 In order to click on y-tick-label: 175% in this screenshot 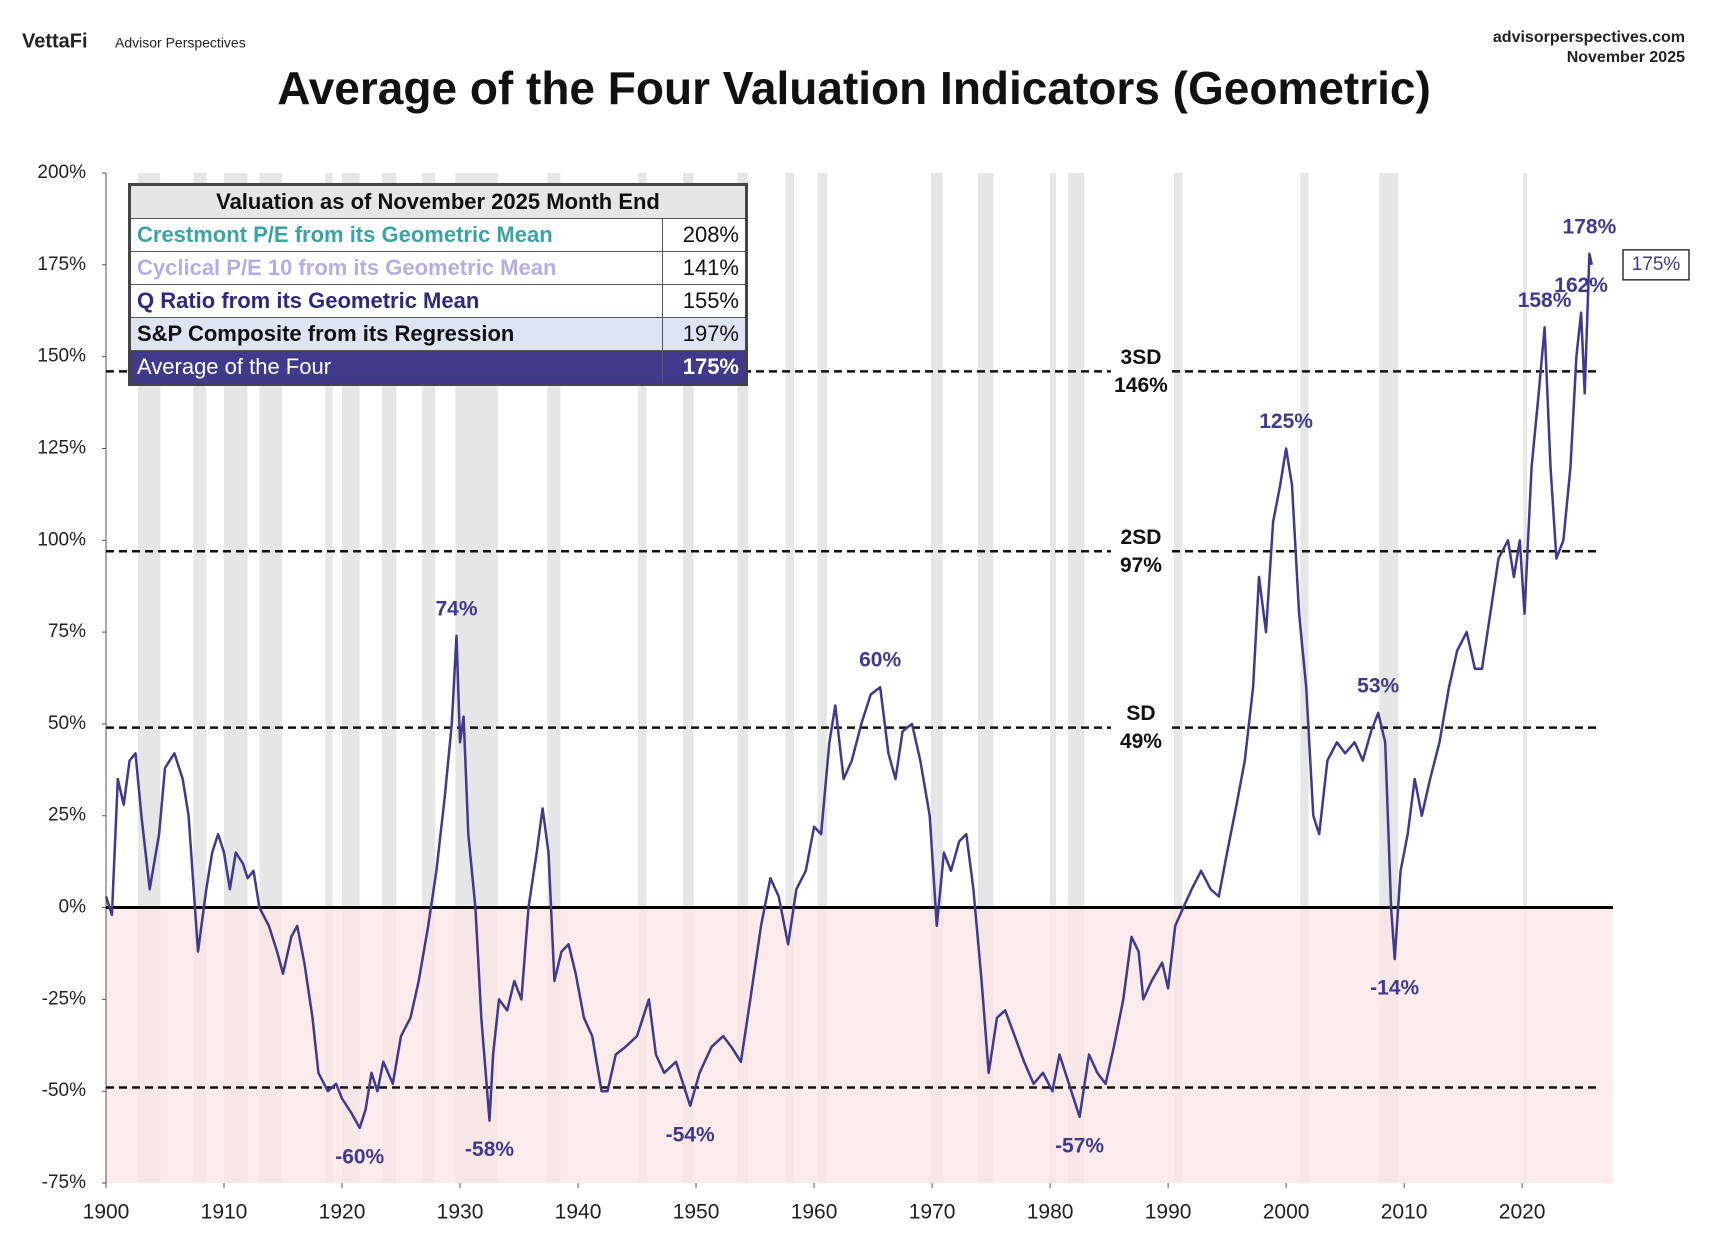, I will do `click(61, 264)`.